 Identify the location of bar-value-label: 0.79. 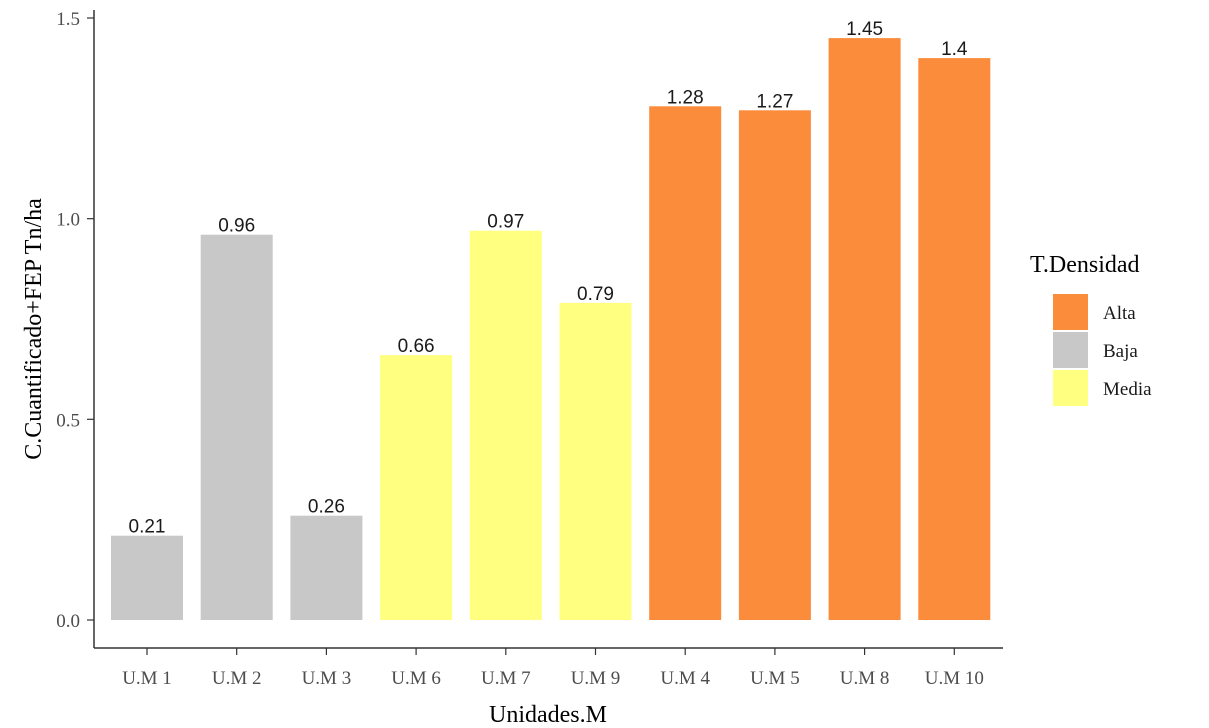
(595, 294).